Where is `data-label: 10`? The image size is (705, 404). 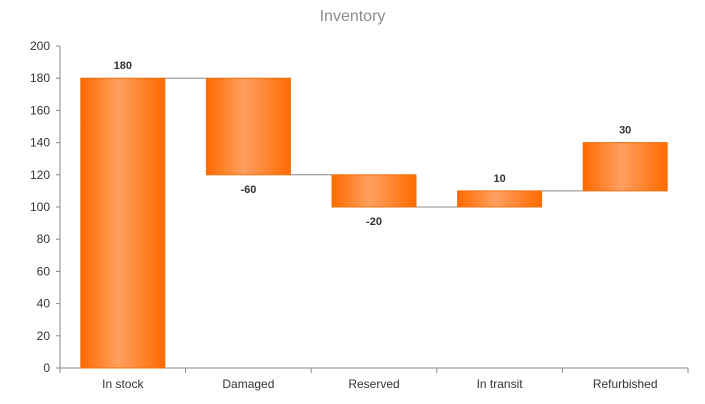
data-label: 10 is located at coordinates (499, 179).